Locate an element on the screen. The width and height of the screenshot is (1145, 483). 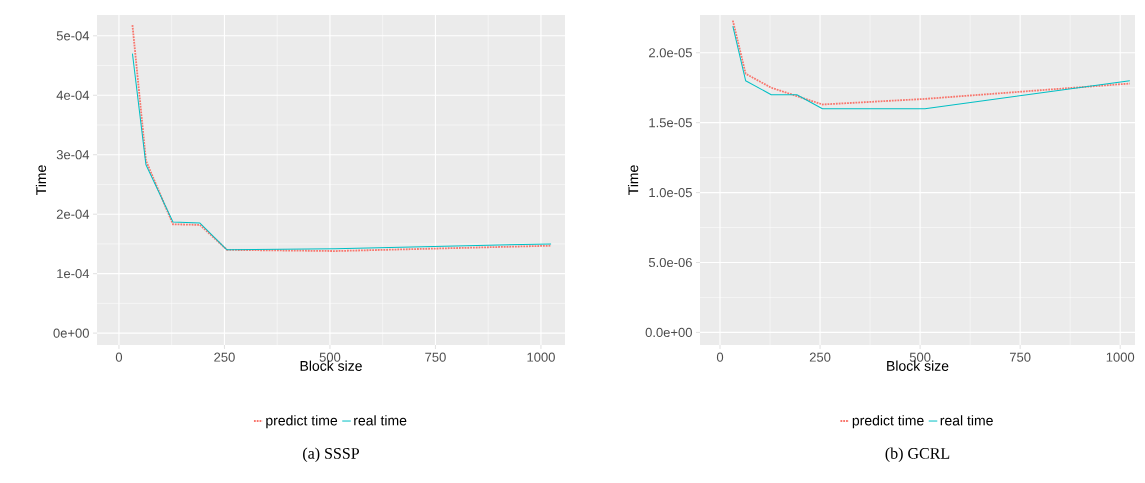
y-tick-label: 1e-04 is located at coordinates (73, 274).